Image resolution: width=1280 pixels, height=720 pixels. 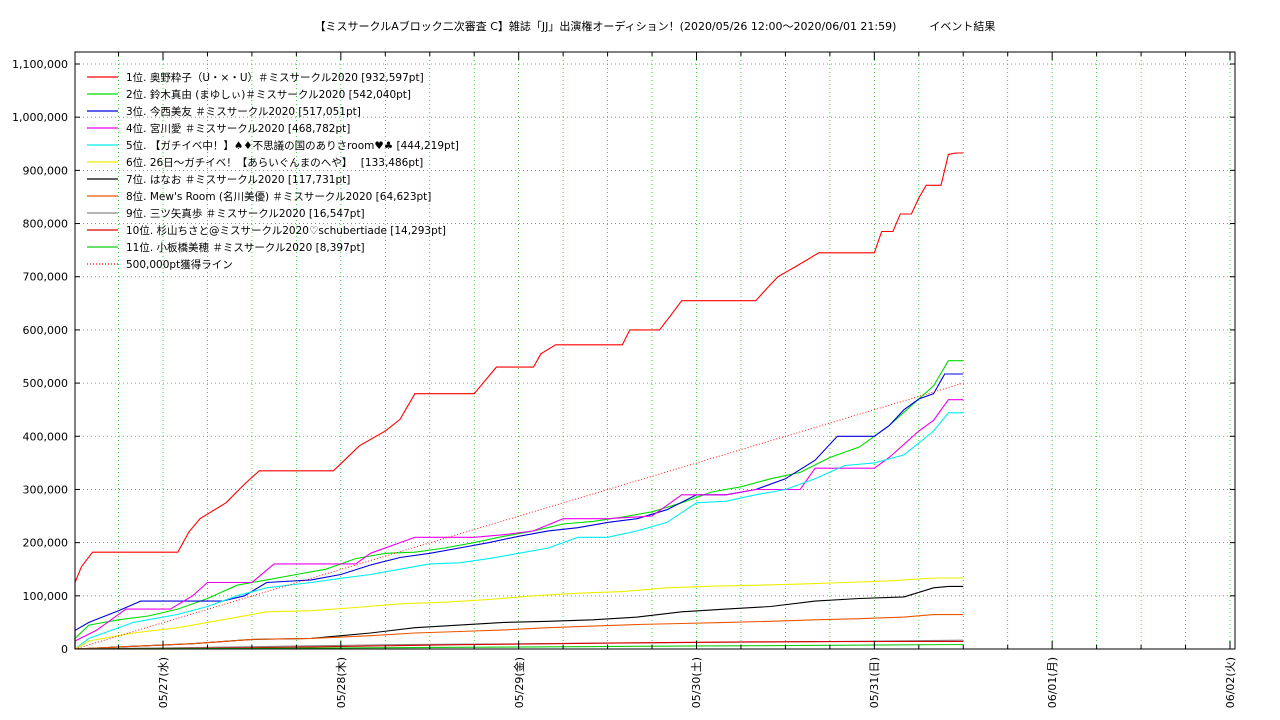 I want to click on y-tick-label: 0, so click(x=64, y=649).